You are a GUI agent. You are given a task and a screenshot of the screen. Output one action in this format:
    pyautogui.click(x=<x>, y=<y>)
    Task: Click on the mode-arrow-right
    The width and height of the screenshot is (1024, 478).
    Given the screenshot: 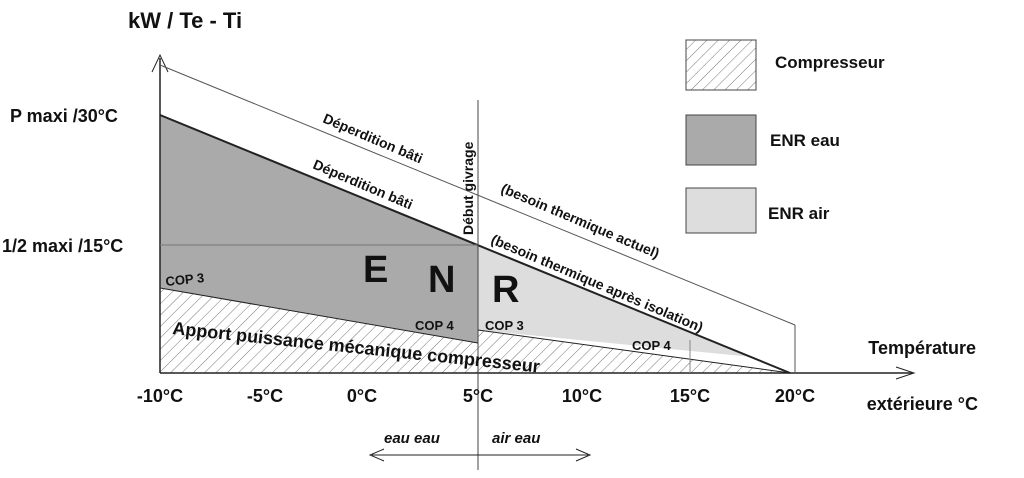 What is the action you would take?
    pyautogui.click(x=583, y=455)
    